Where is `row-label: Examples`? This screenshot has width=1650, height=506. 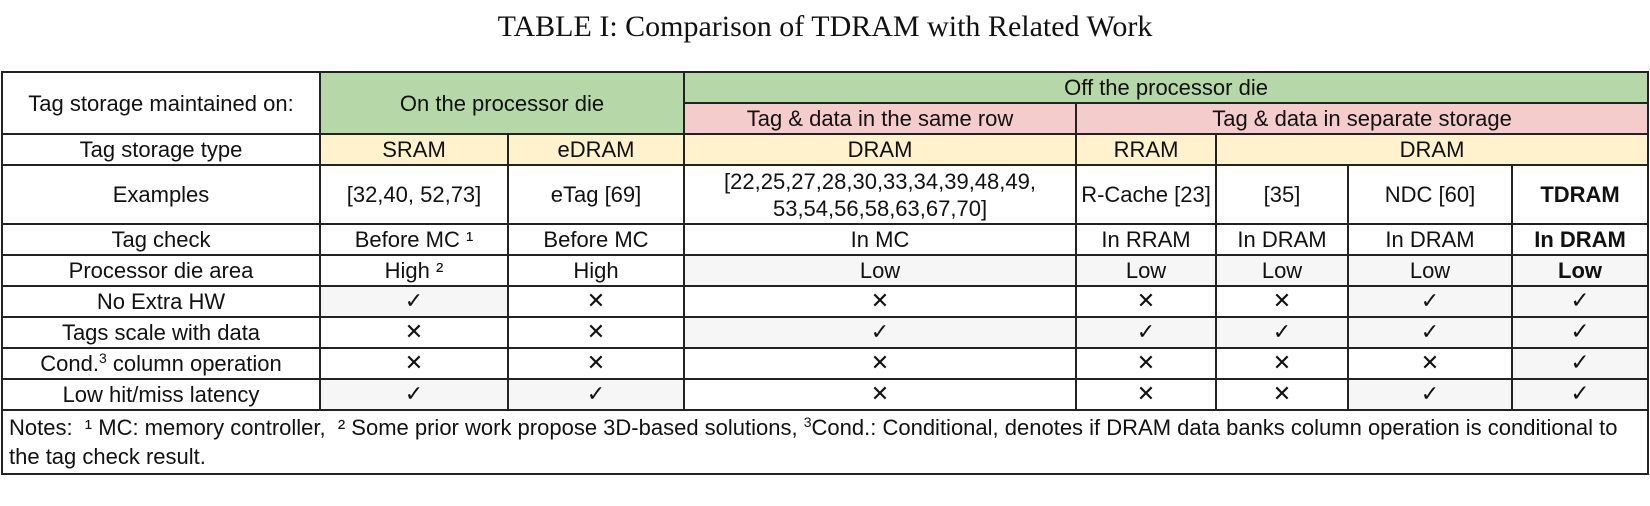 row-label: Examples is located at coordinates (161, 194).